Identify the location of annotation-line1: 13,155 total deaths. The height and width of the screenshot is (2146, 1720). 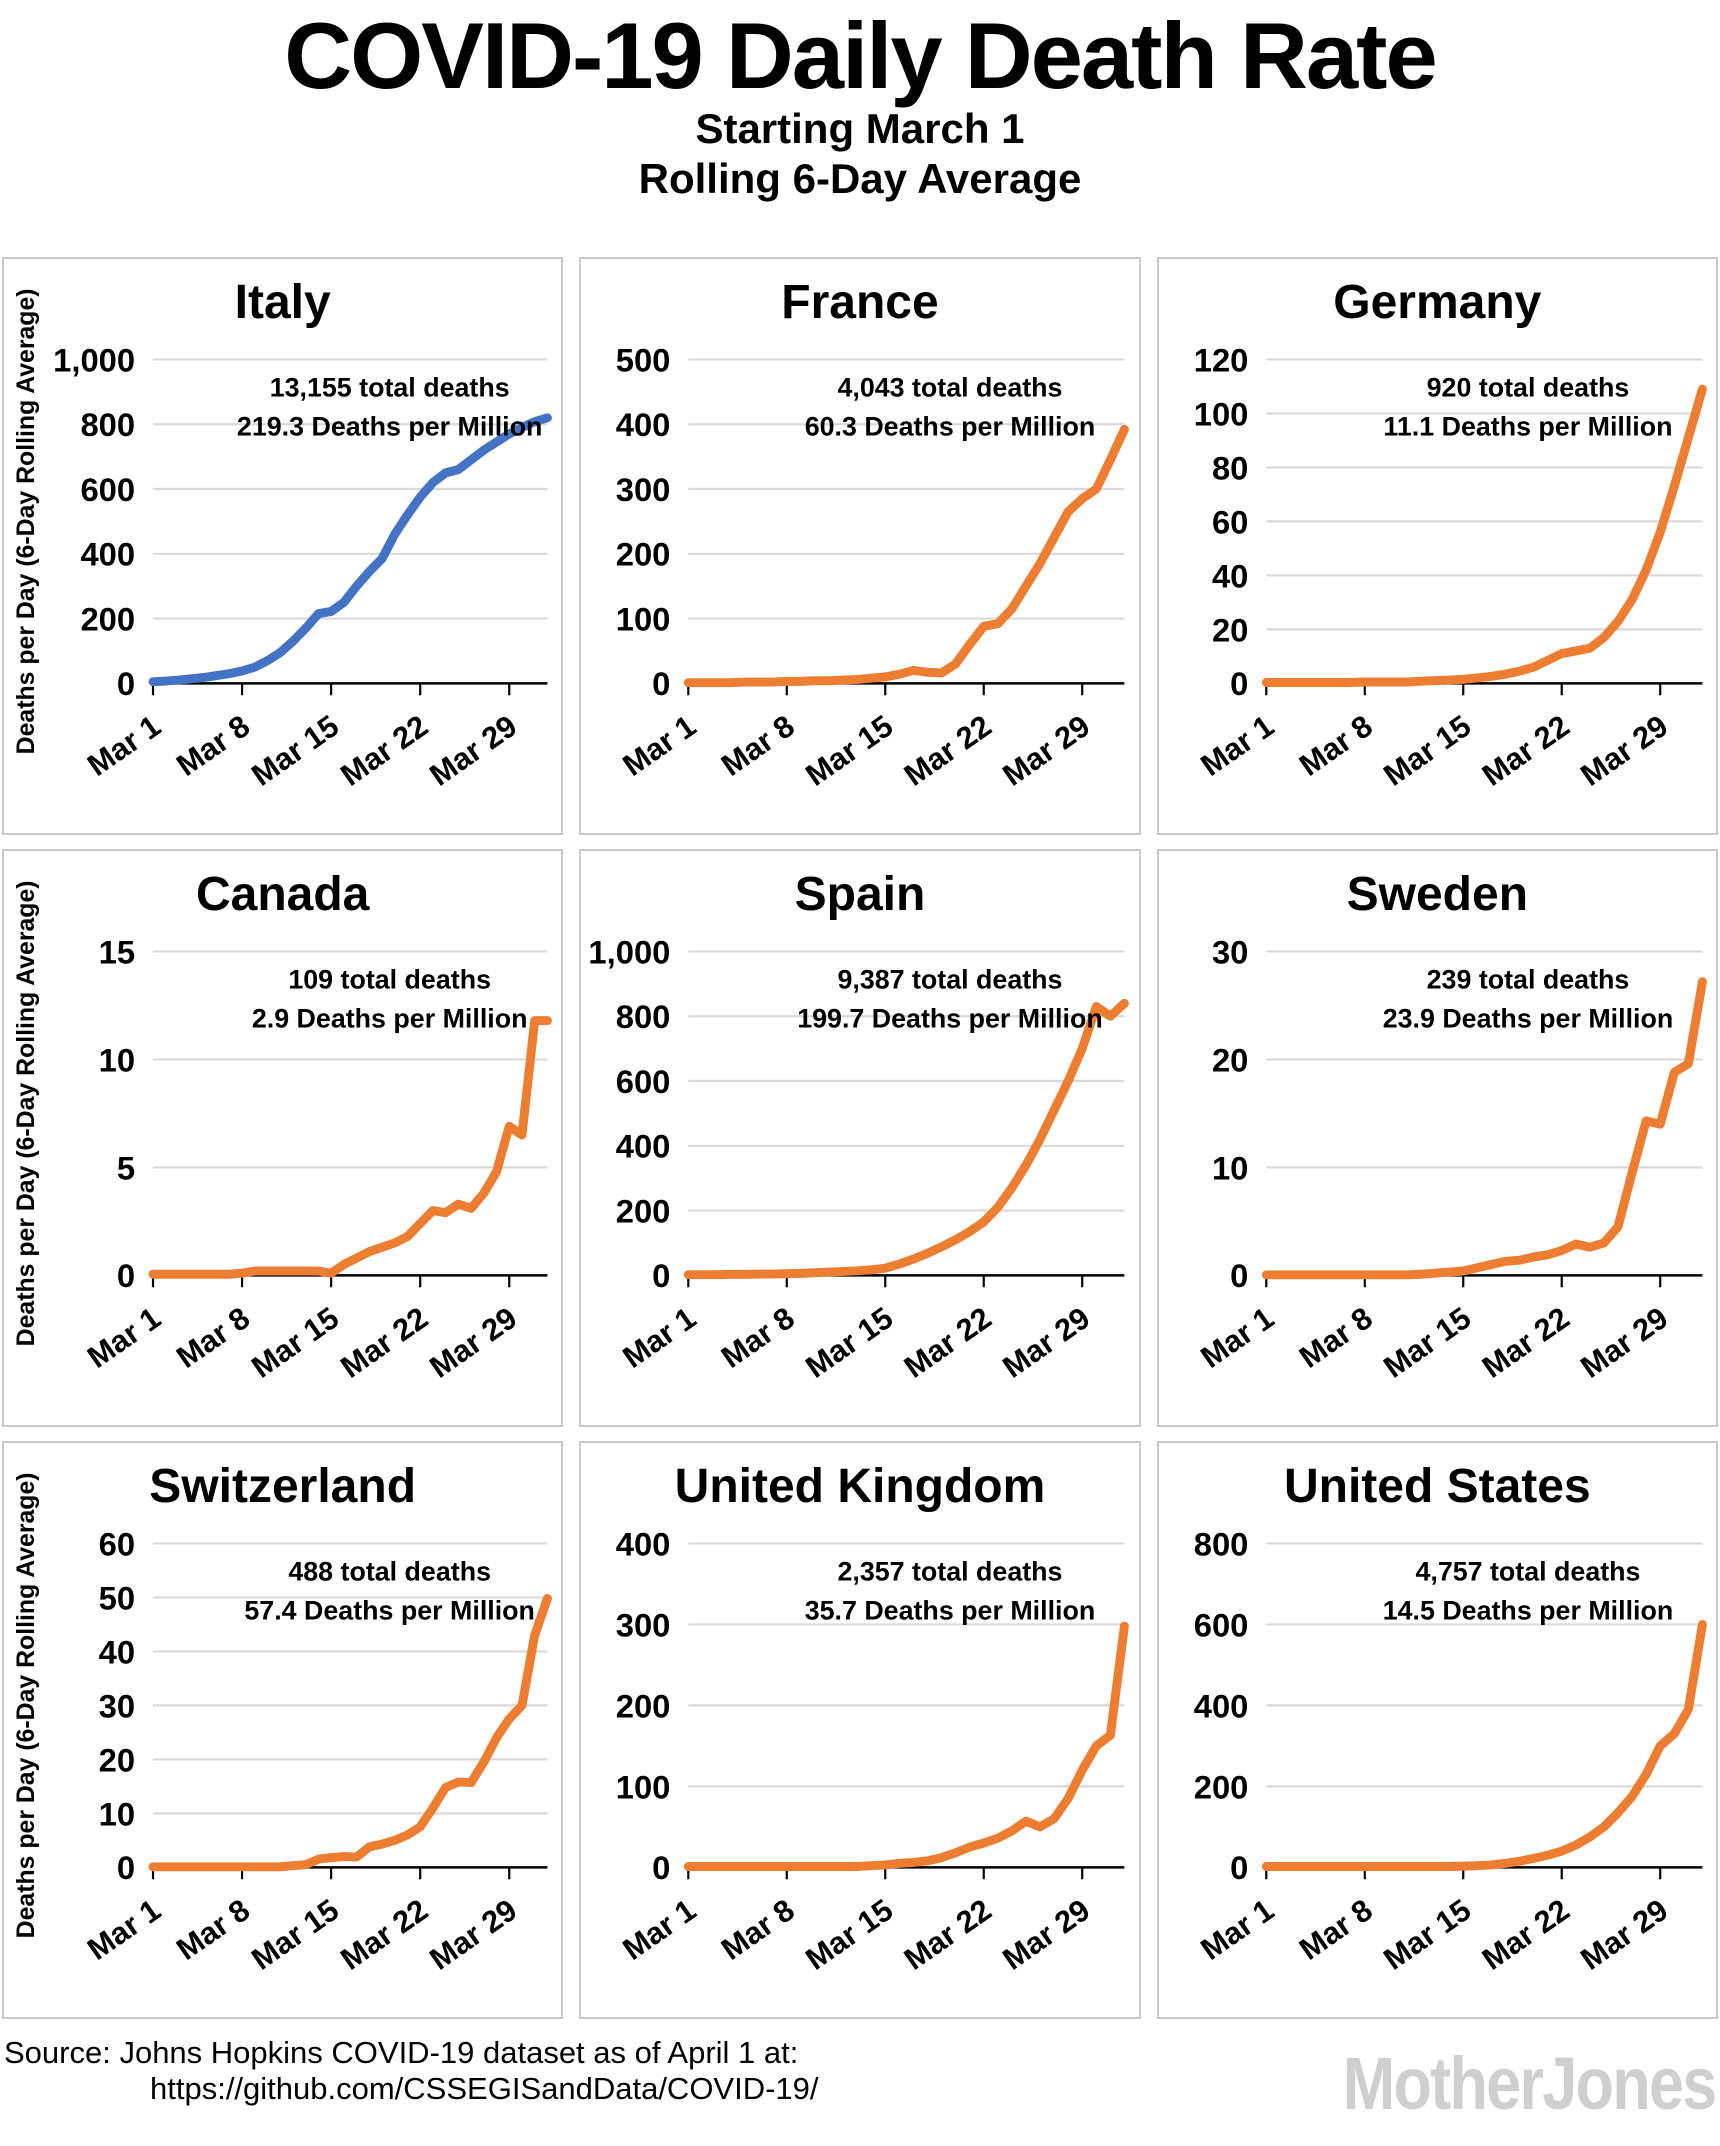
(390, 387).